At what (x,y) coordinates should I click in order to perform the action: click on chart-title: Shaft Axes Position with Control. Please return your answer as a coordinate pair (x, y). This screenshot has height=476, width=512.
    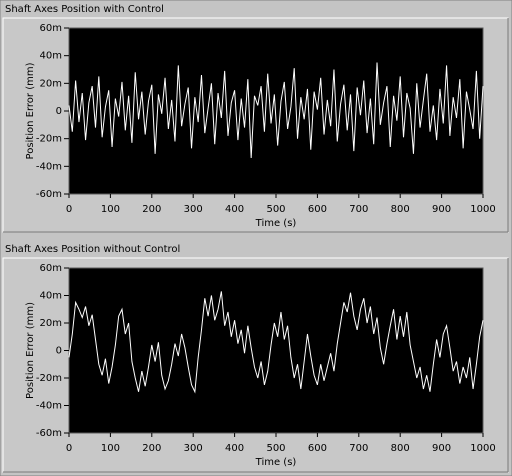
    Looking at the image, I should click on (84, 9).